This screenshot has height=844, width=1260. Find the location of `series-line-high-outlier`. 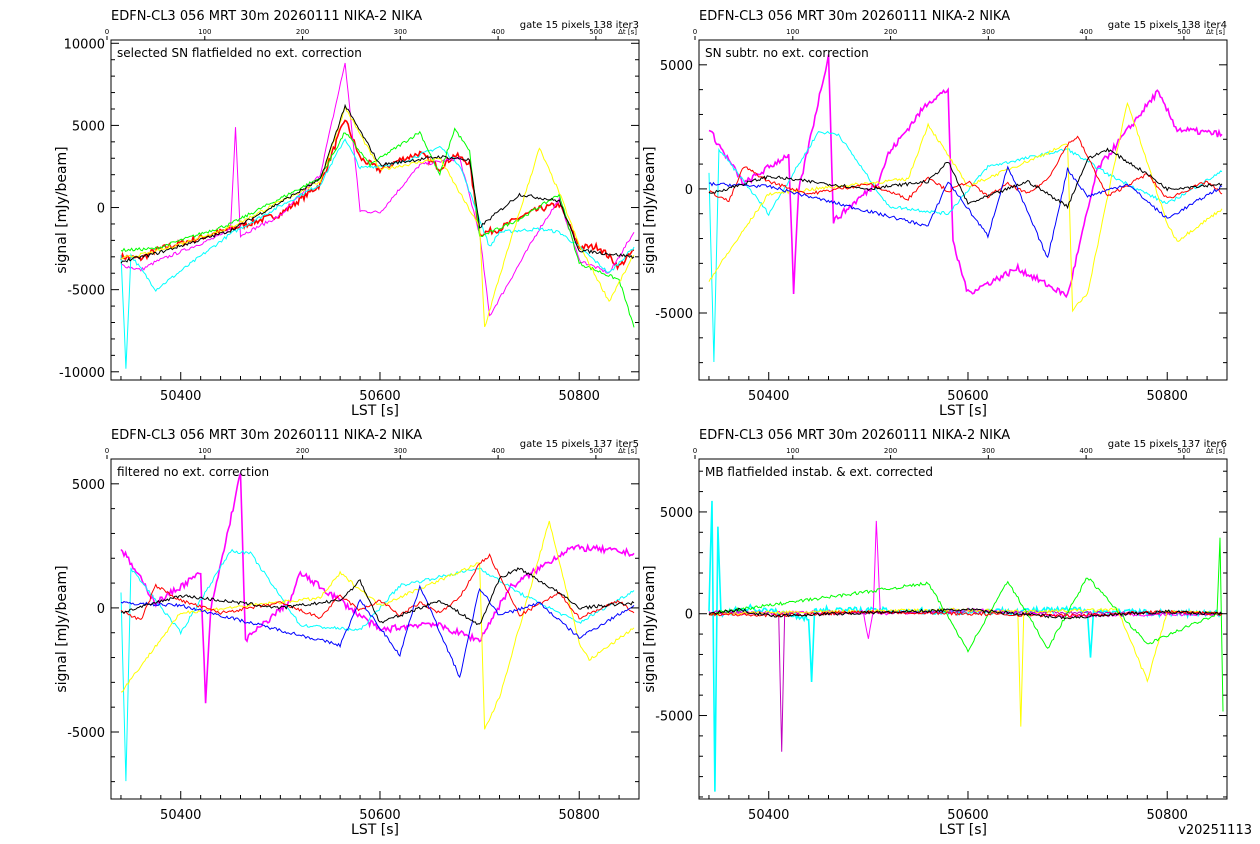

series-line-high-outlier is located at coordinates (377, 189).